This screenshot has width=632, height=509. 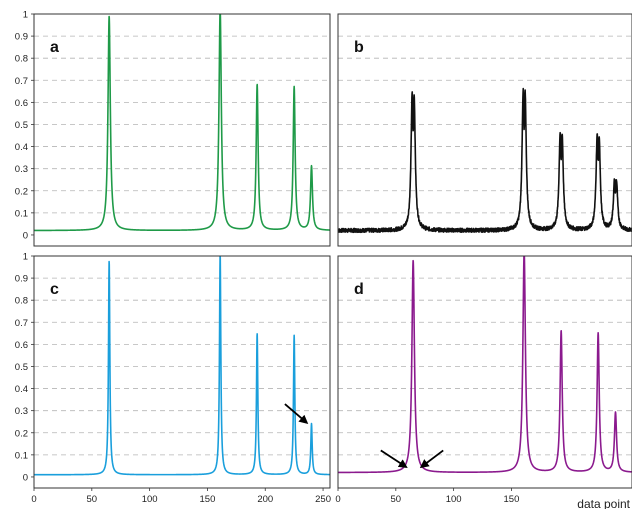 I want to click on x-tick-label: 250, so click(x=323, y=499).